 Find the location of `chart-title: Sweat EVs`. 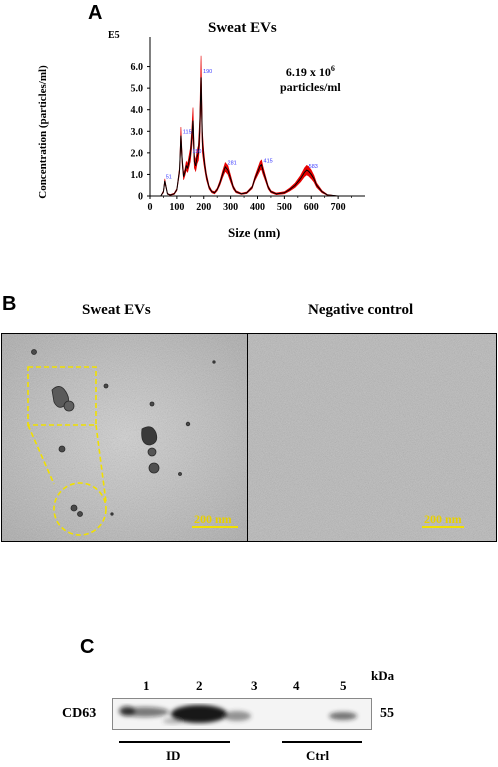

chart-title: Sweat EVs is located at coordinates (242, 28).